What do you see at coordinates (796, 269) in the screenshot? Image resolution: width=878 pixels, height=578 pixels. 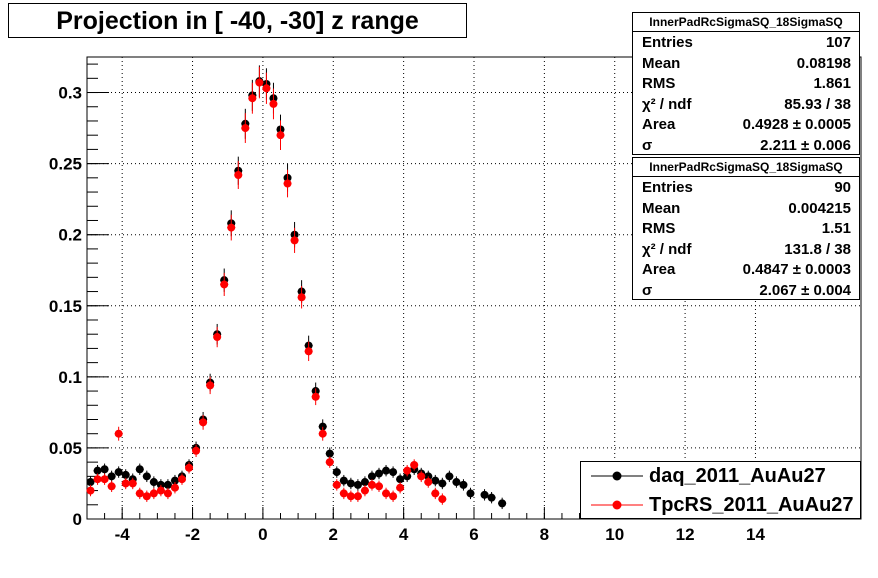 I see `stat-value: 0.4847 ± 0.0003` at bounding box center [796, 269].